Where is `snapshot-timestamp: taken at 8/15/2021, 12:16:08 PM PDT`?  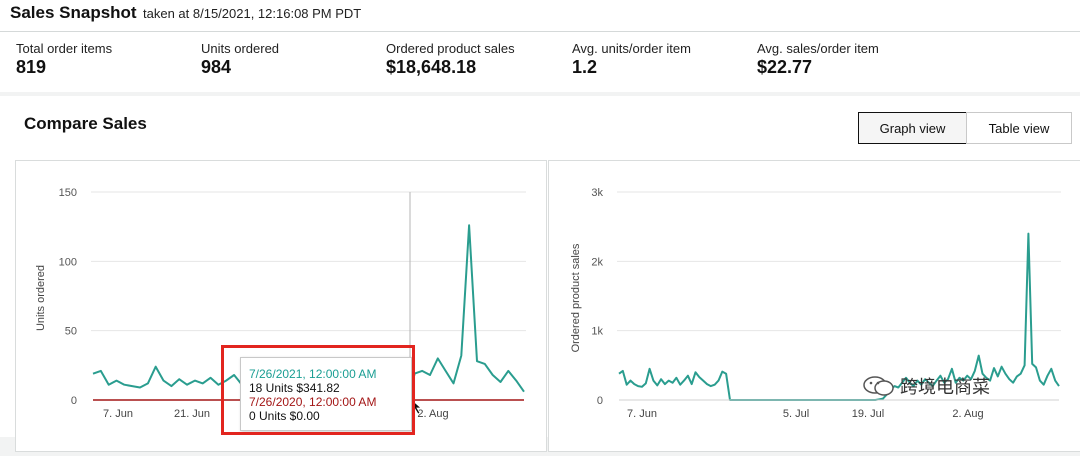 snapshot-timestamp: taken at 8/15/2021, 12:16:08 PM PDT is located at coordinates (252, 13).